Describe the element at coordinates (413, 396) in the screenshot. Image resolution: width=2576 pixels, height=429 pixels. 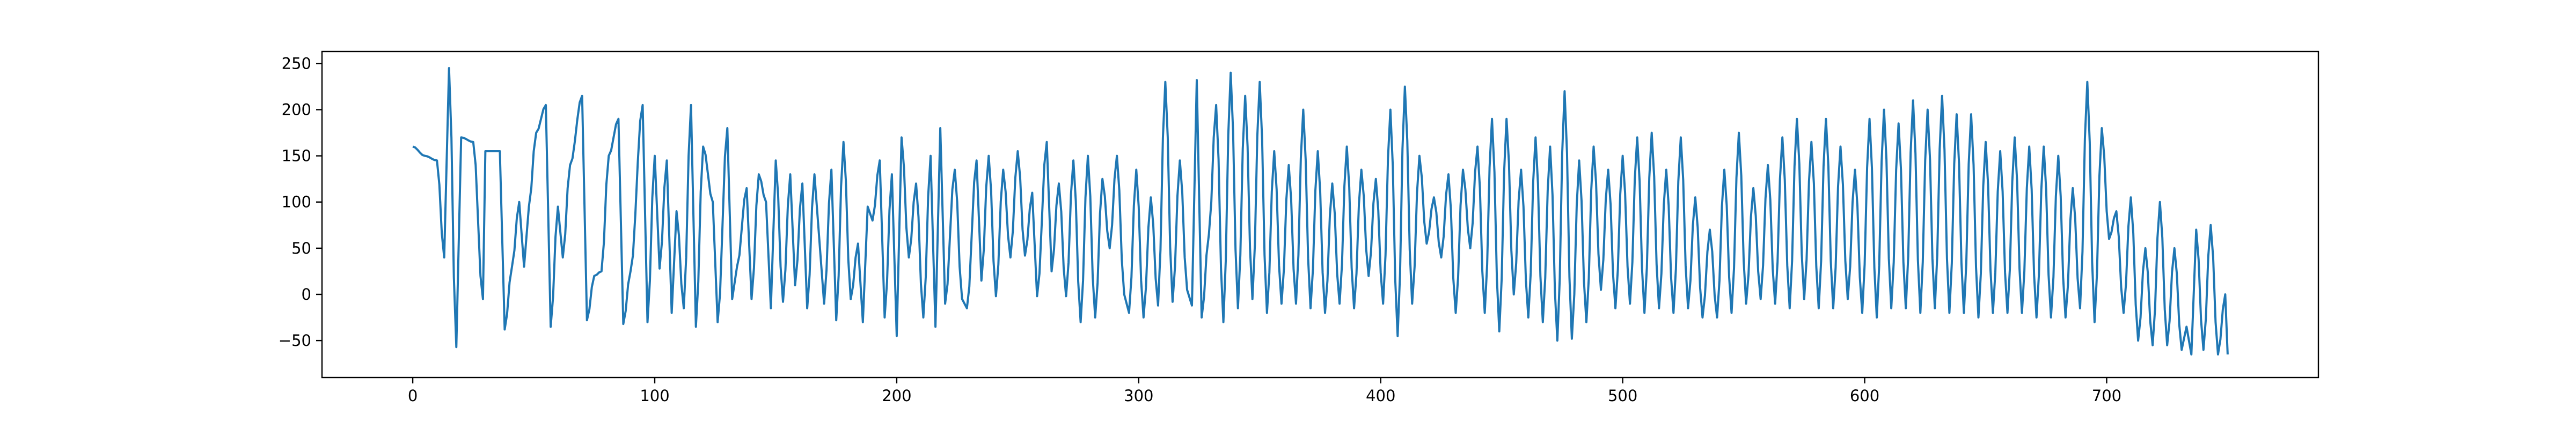
I see `x-tick-label: 0` at that location.